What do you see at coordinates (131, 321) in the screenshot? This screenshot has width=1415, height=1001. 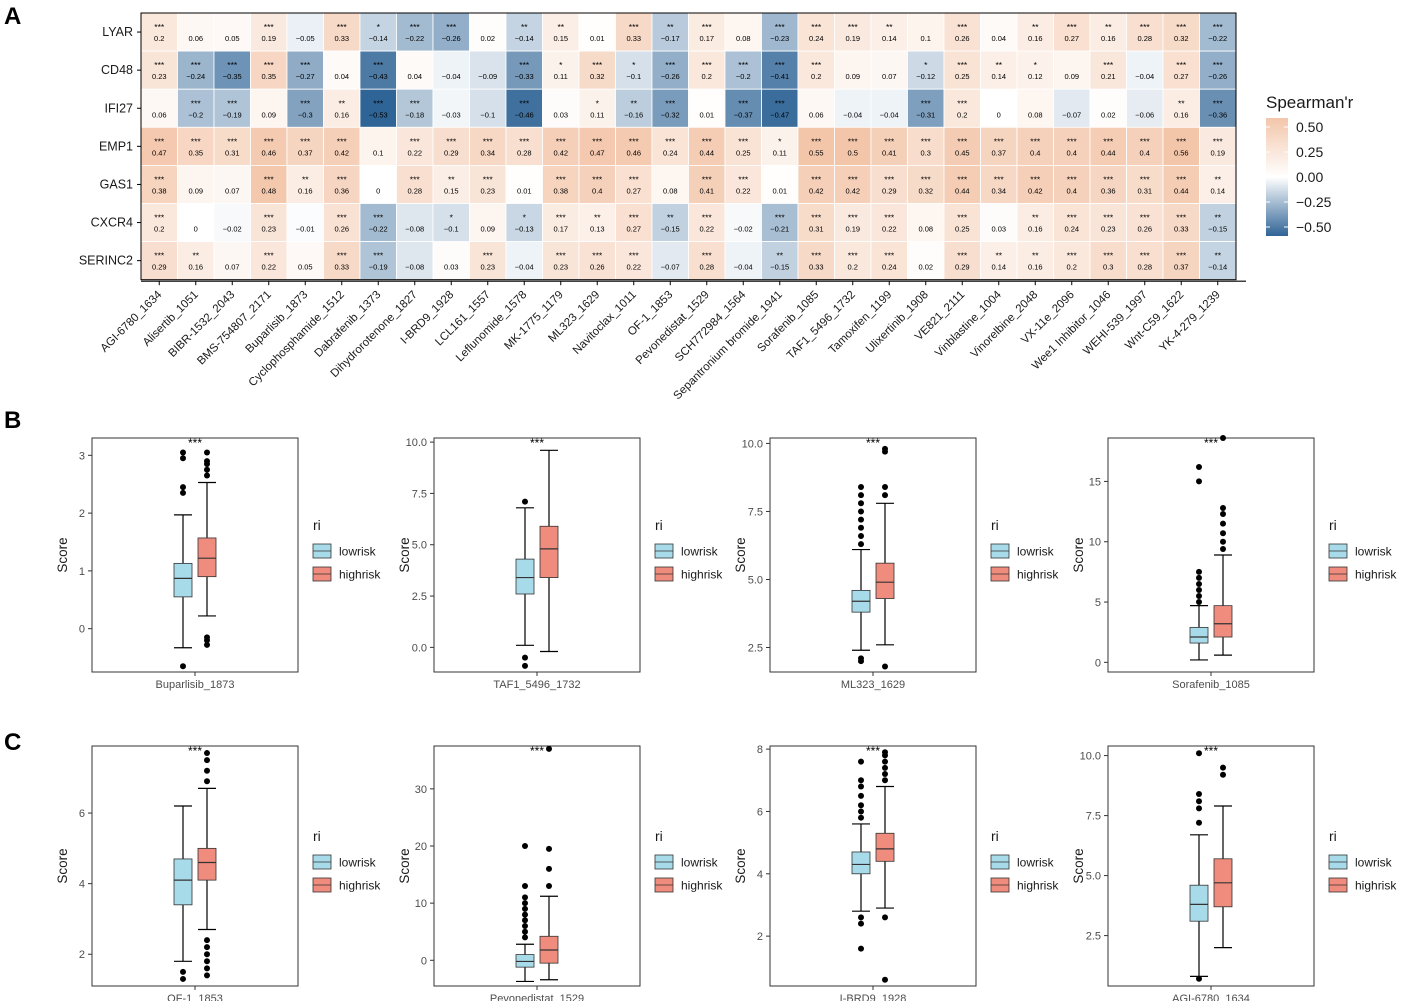 I see `column-label: AGI-6780_1634` at bounding box center [131, 321].